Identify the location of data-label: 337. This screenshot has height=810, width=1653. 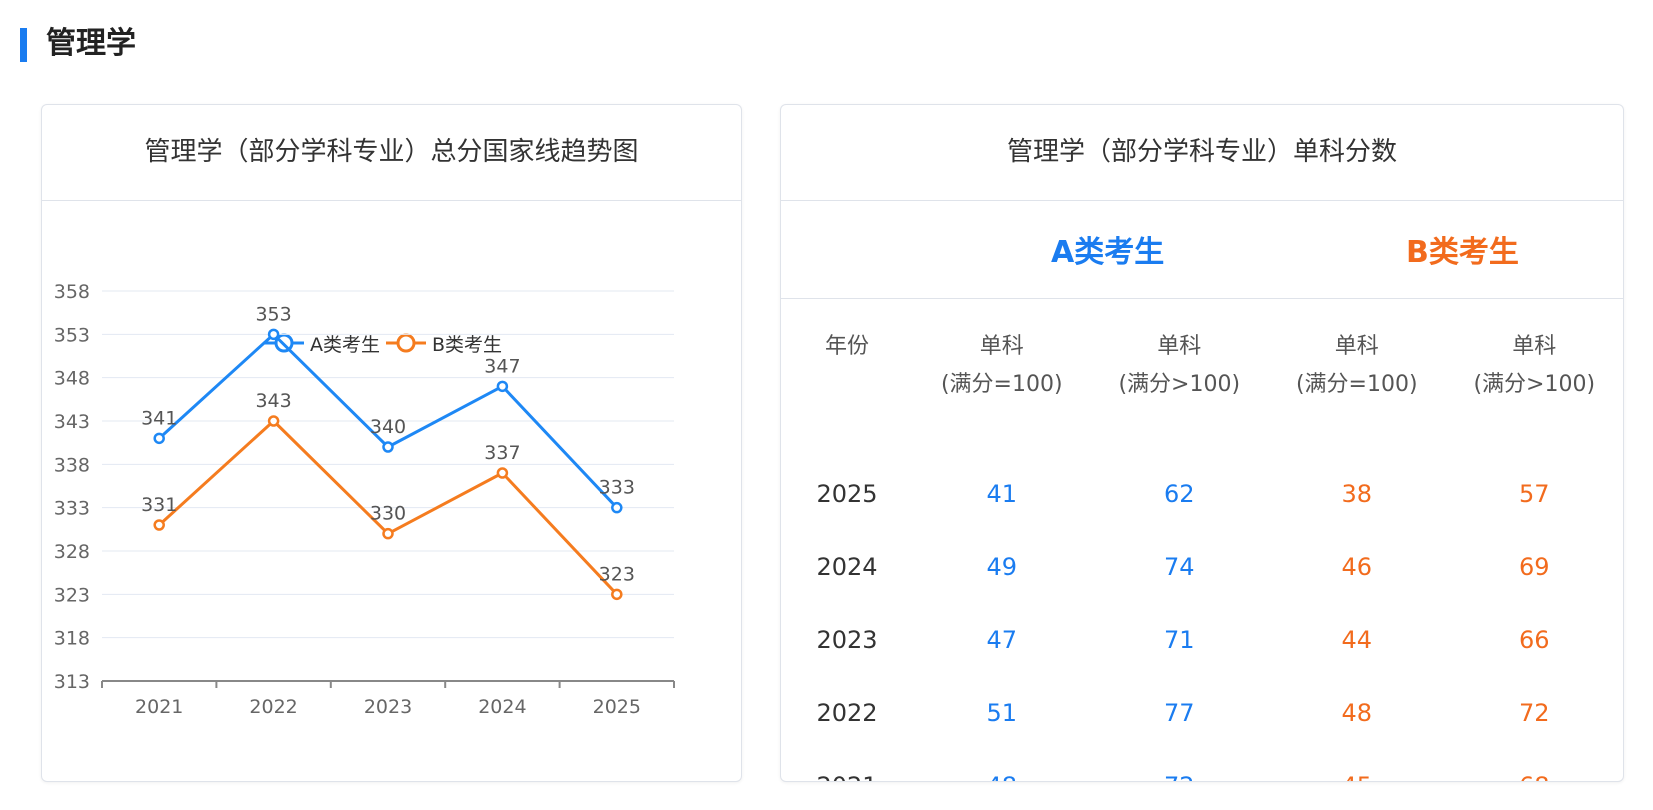
(502, 453).